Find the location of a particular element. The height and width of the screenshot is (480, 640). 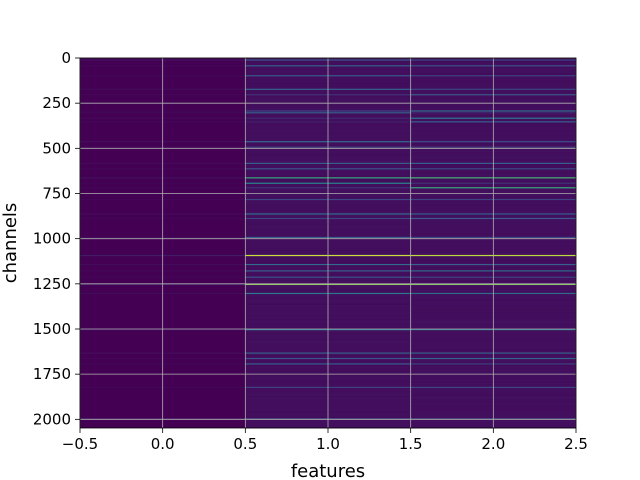

y-tick-label: 2000 is located at coordinates (52, 419).